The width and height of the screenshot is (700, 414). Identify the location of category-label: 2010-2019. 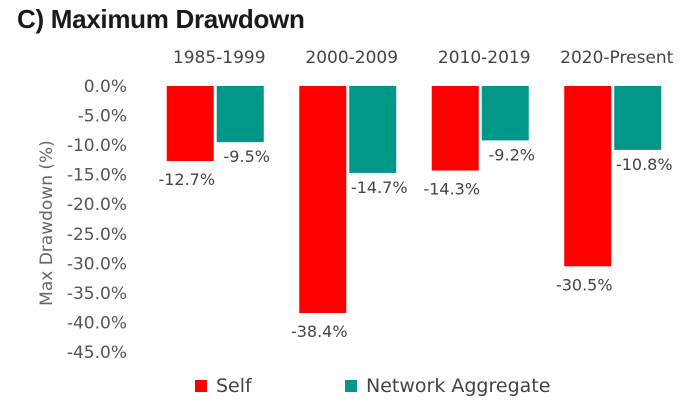
(484, 58).